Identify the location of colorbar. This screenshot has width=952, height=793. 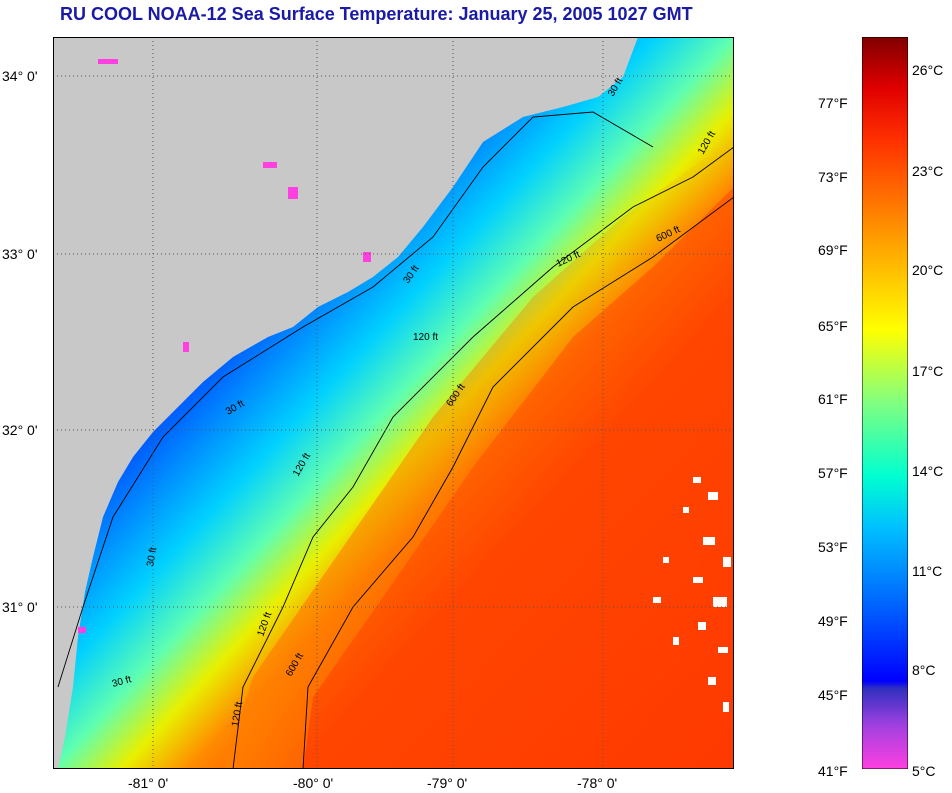
(885, 403).